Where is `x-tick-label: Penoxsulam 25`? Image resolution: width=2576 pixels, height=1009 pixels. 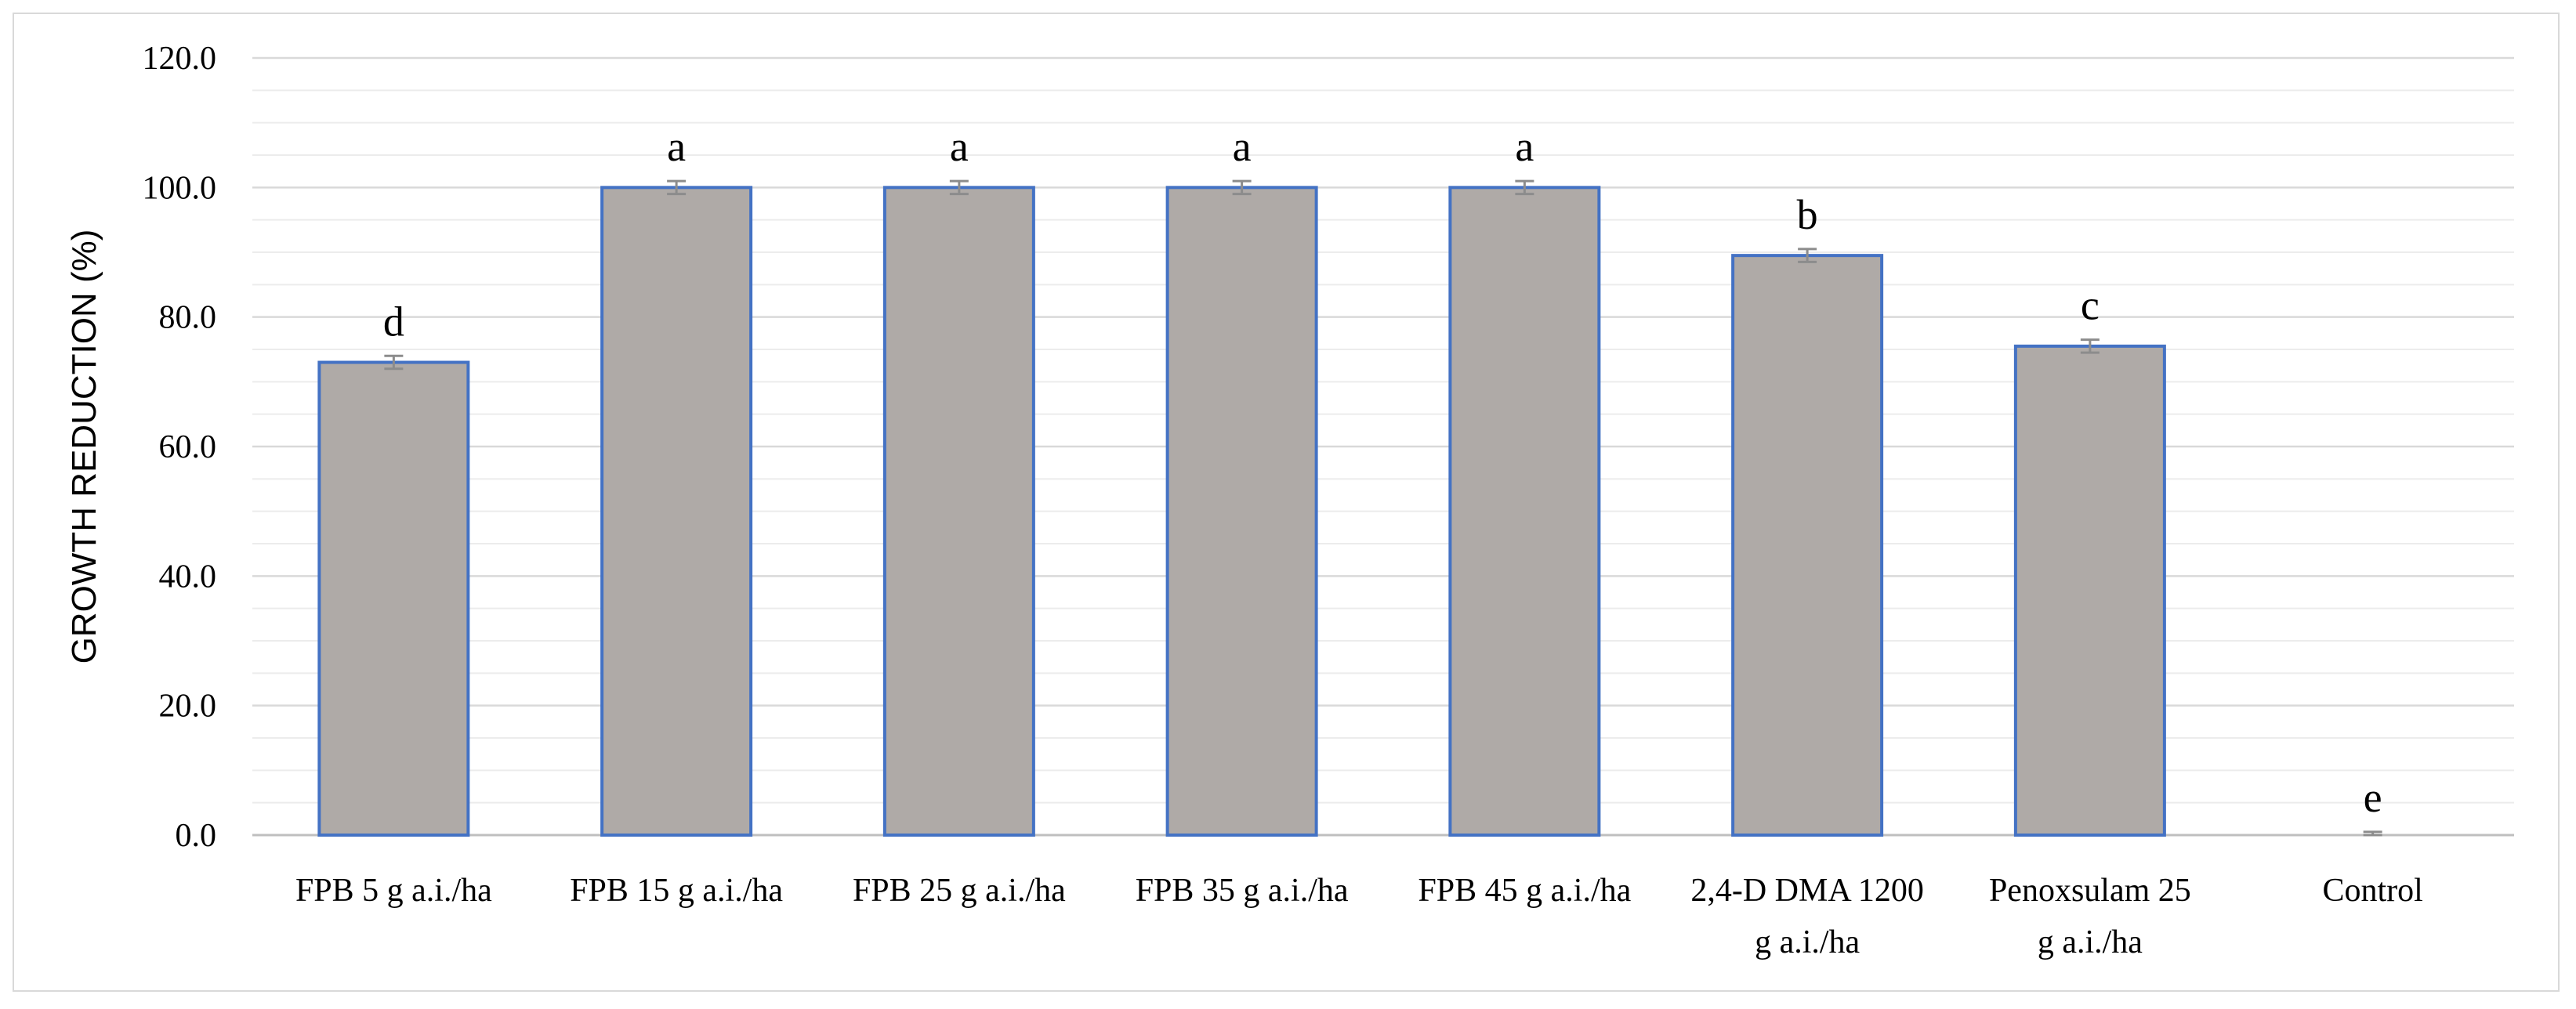
x-tick-label: Penoxsulam 25 is located at coordinates (2090, 891).